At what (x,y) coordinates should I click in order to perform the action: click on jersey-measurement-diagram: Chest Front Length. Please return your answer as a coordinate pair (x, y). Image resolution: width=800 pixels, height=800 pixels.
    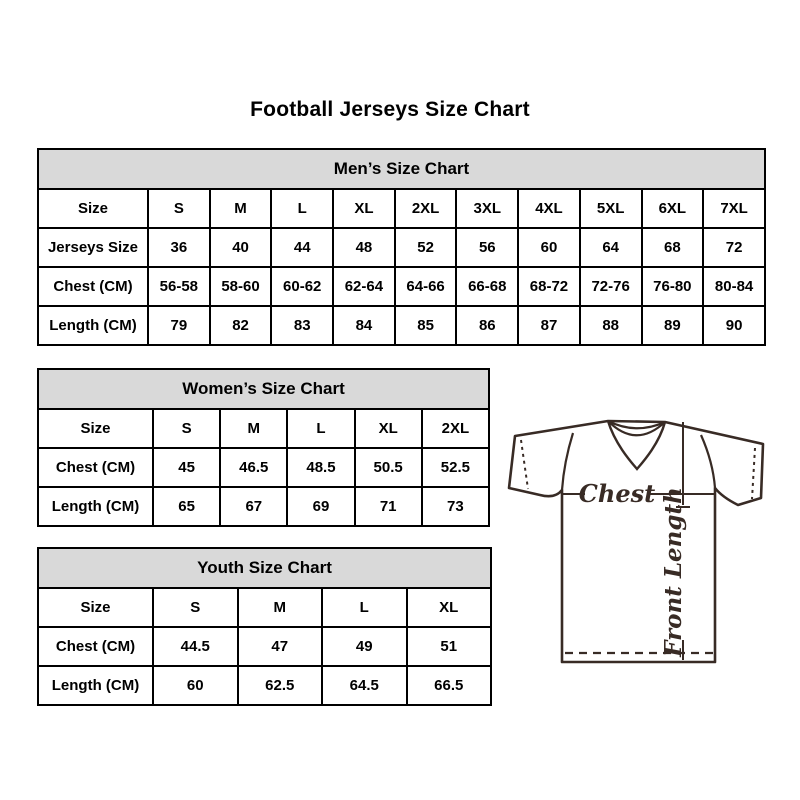
    Looking at the image, I should click on (637, 538).